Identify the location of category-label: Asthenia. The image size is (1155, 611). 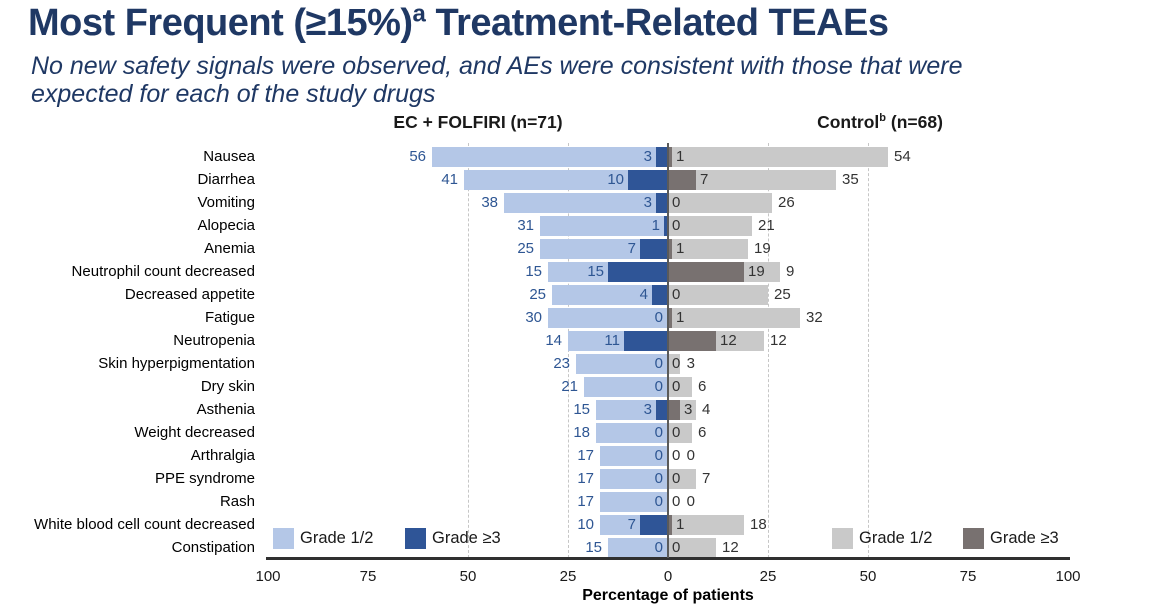
(225, 409).